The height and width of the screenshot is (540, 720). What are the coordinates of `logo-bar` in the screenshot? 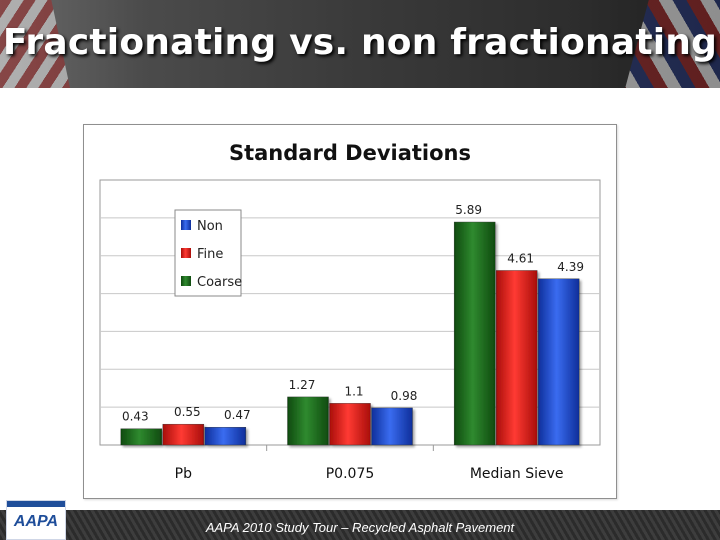 It's located at (36, 504).